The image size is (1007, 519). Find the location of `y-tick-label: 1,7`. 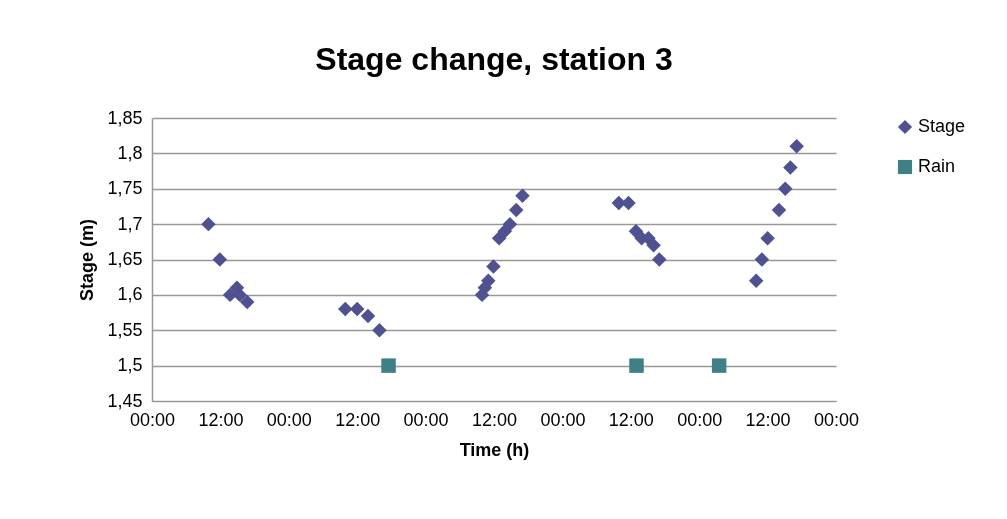

y-tick-label: 1,7 is located at coordinates (130, 223).